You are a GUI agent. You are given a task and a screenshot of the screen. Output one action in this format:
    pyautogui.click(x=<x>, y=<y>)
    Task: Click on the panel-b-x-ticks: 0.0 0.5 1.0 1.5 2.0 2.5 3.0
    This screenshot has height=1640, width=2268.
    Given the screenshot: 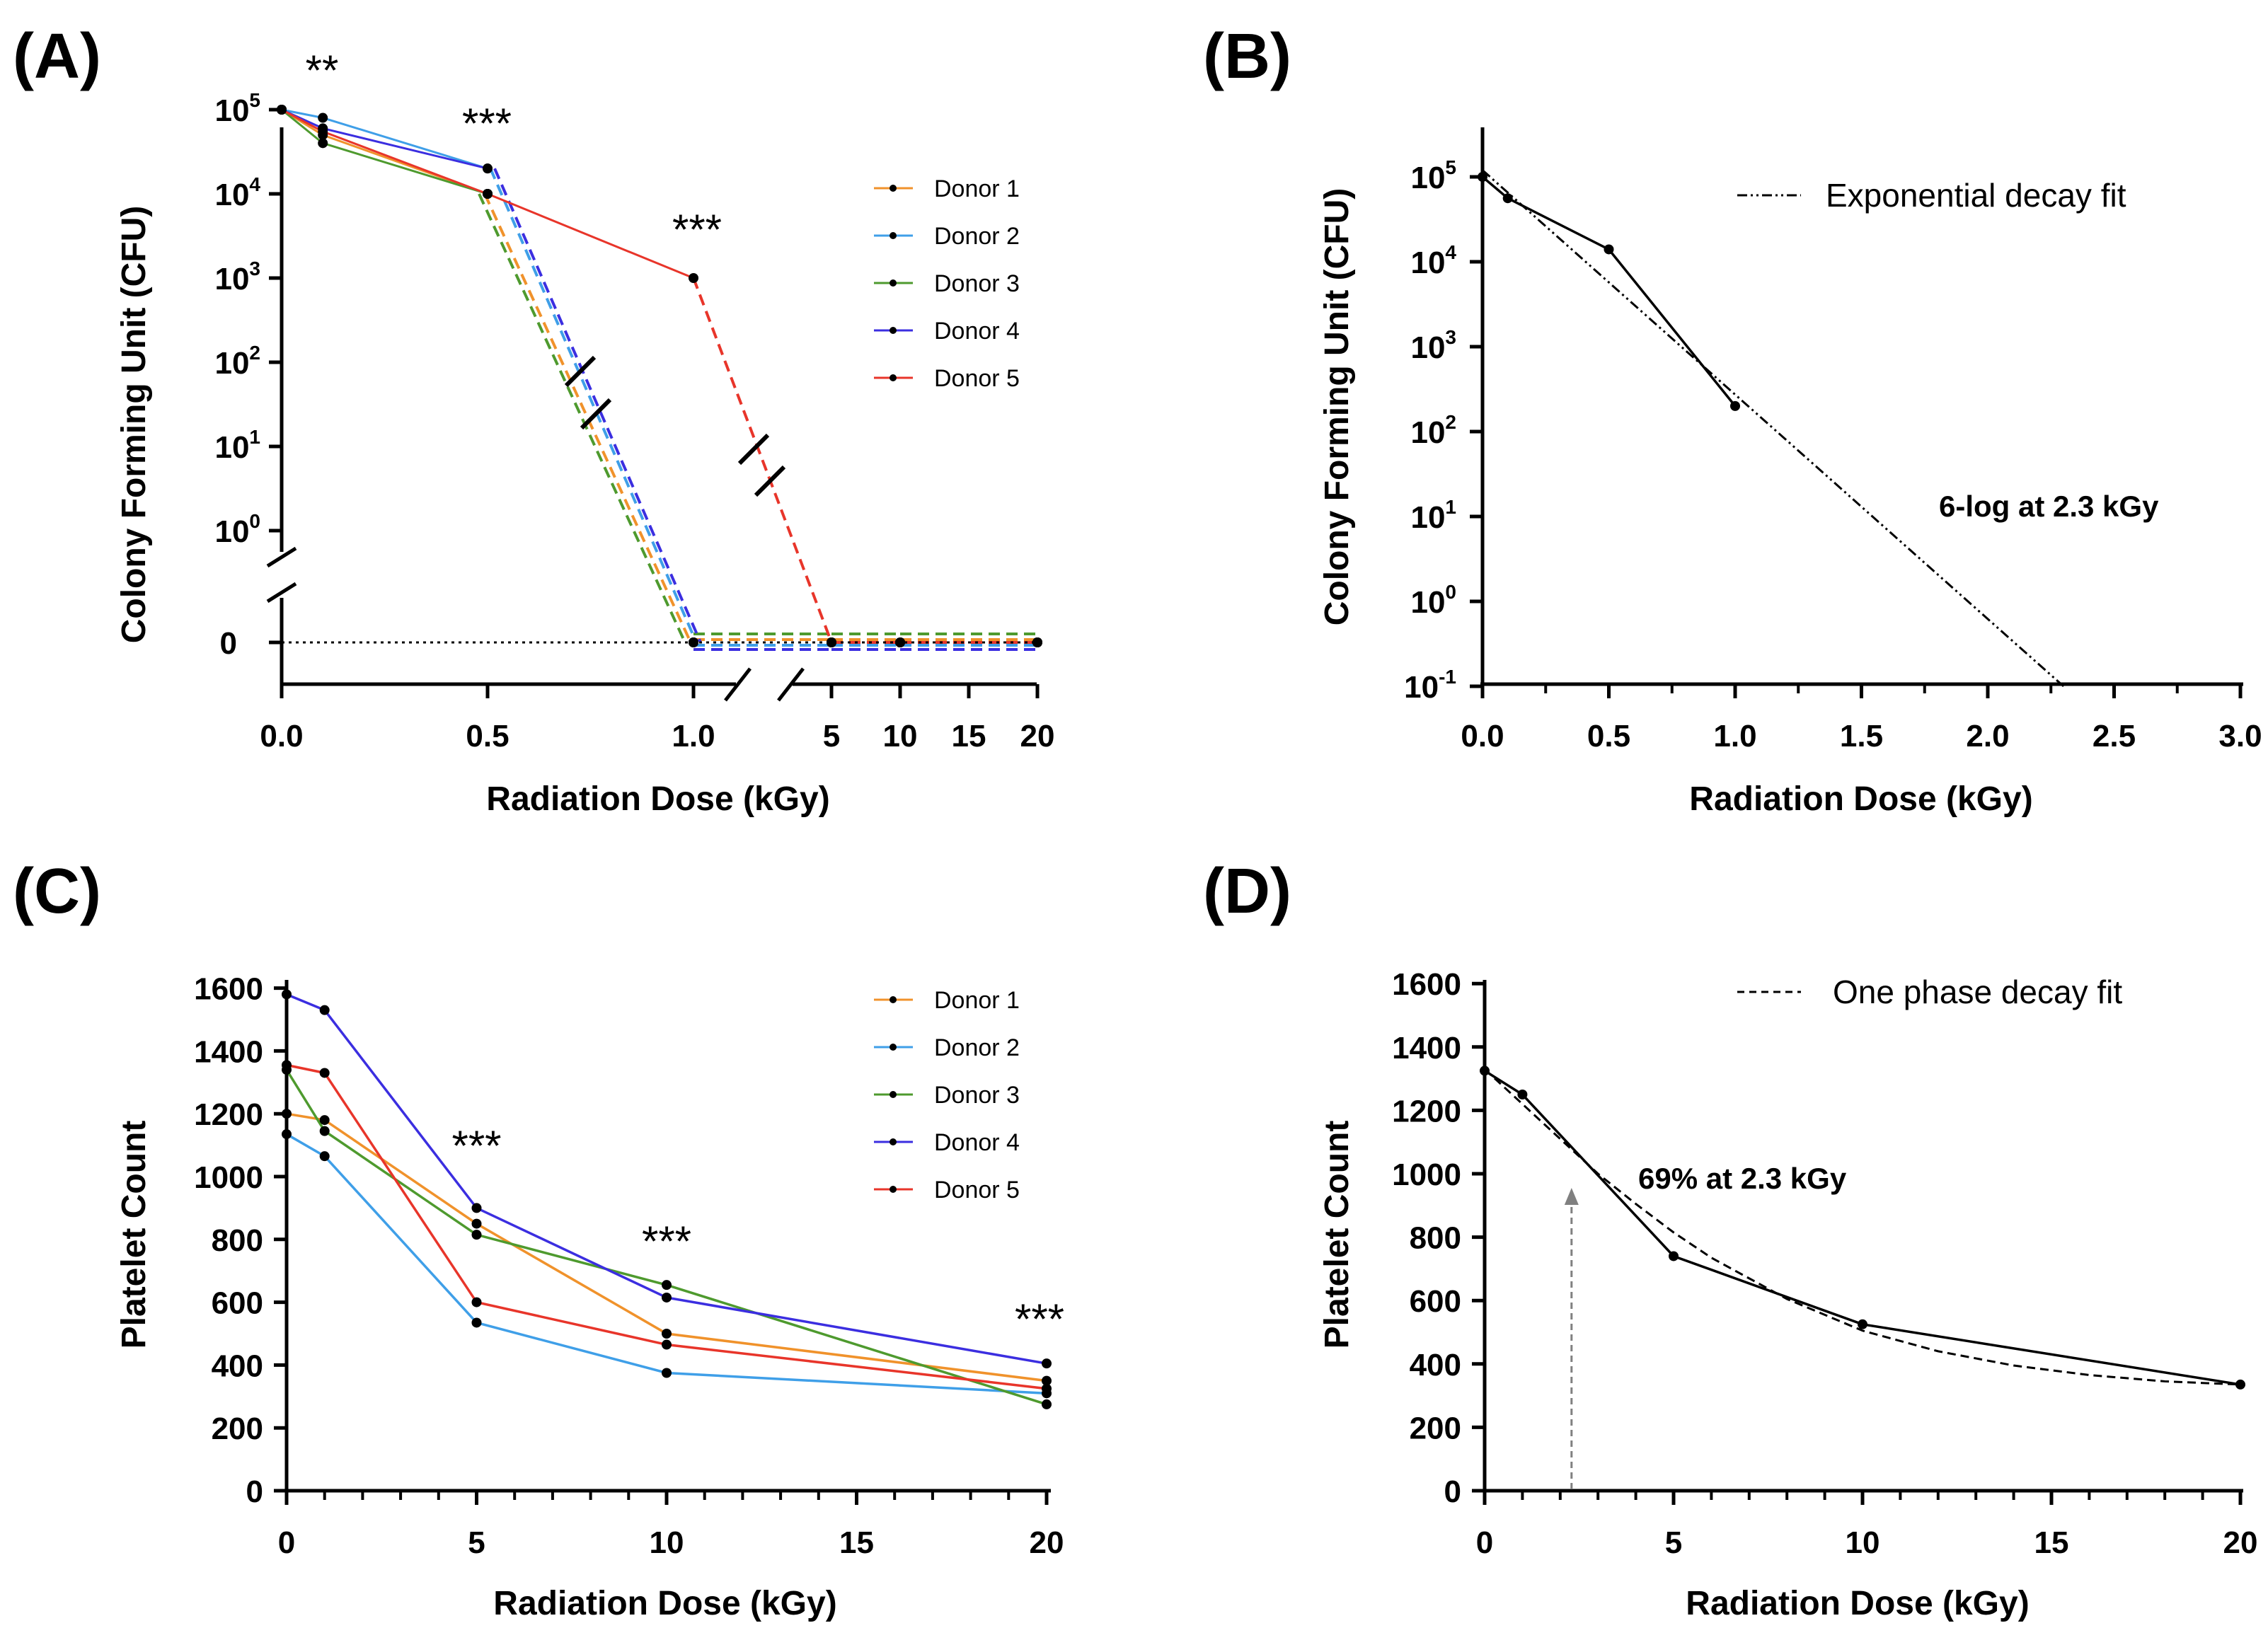 What is the action you would take?
    pyautogui.click(x=1862, y=718)
    